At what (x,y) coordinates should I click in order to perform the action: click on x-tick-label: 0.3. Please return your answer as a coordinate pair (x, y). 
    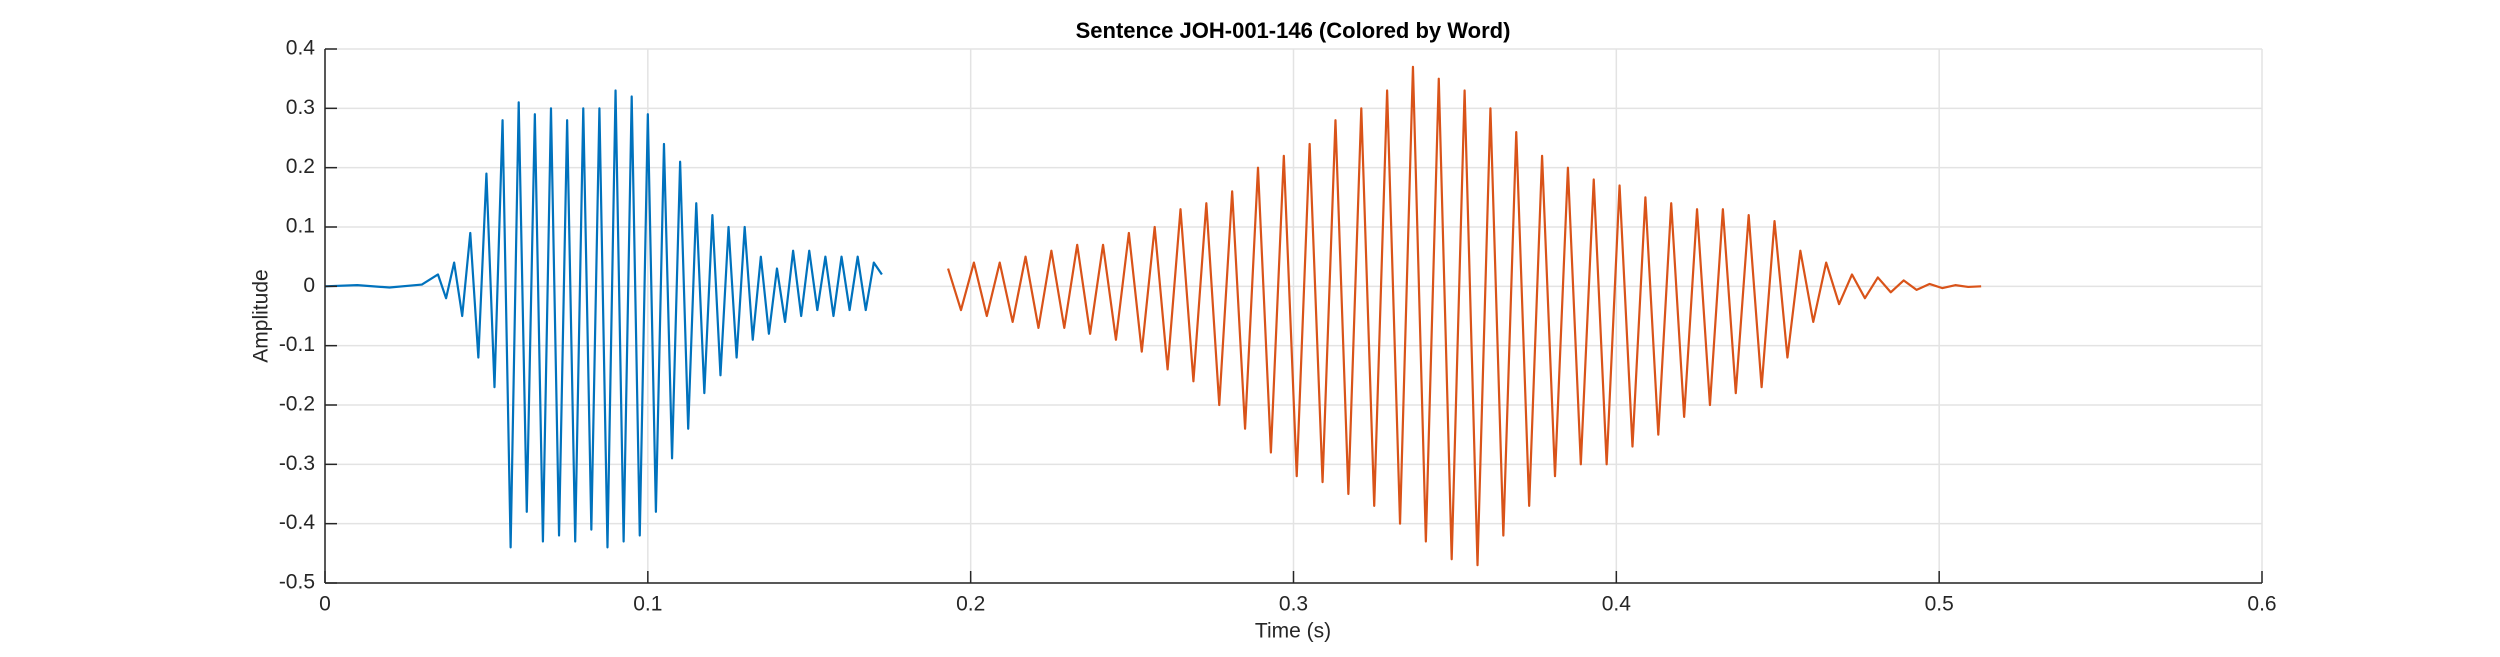
    Looking at the image, I should click on (1293, 604).